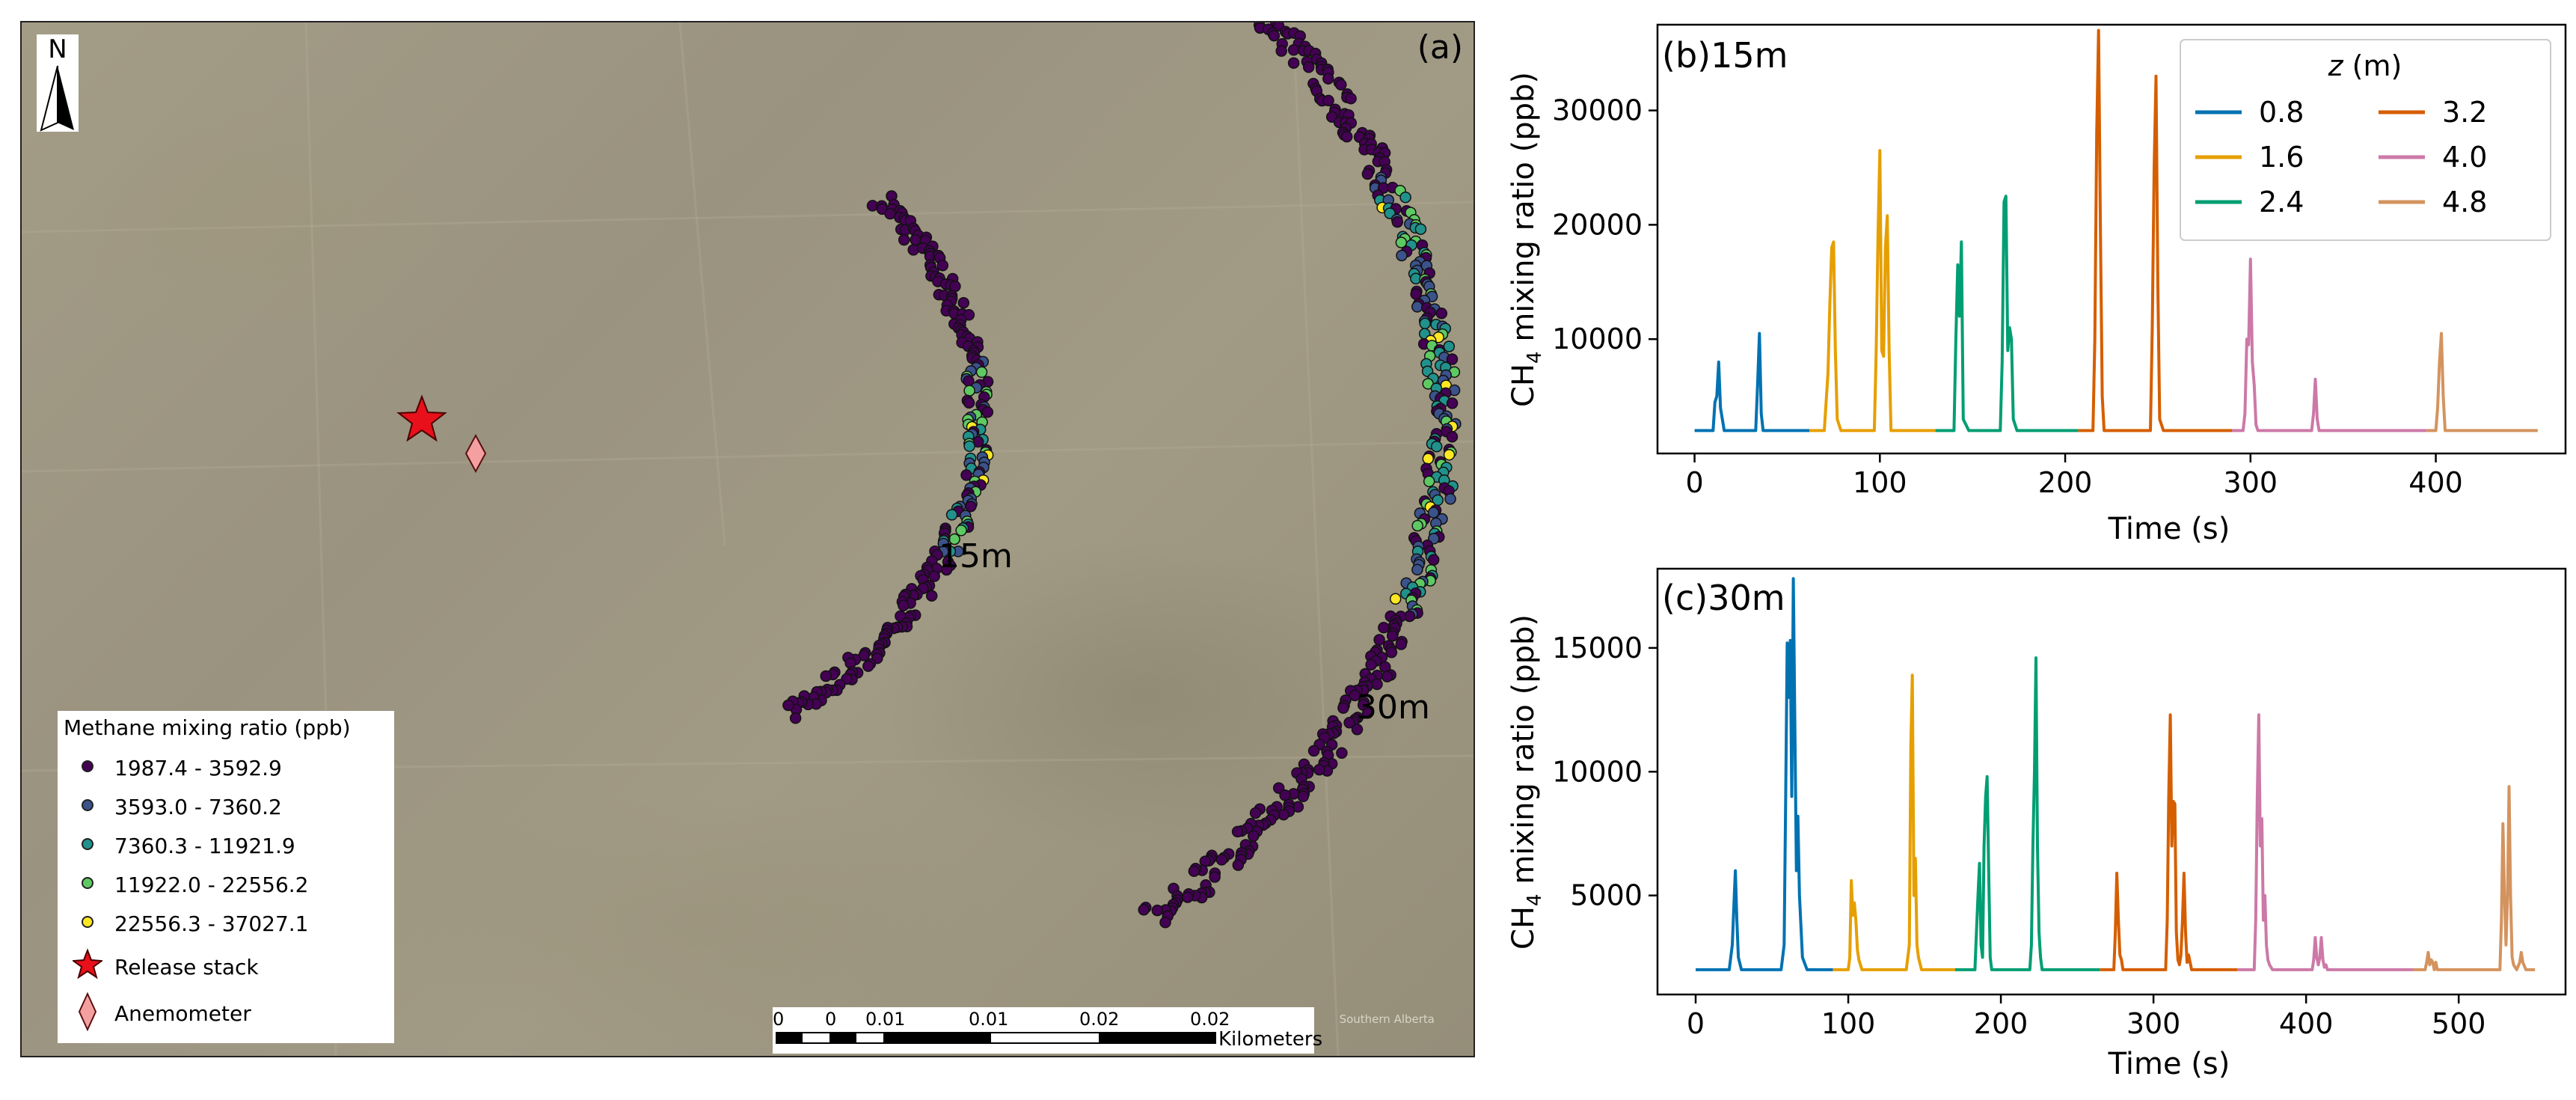 This screenshot has height=1100, width=2576. What do you see at coordinates (207, 728) in the screenshot?
I see `legend-title: Methane mixing ratio (ppb)` at bounding box center [207, 728].